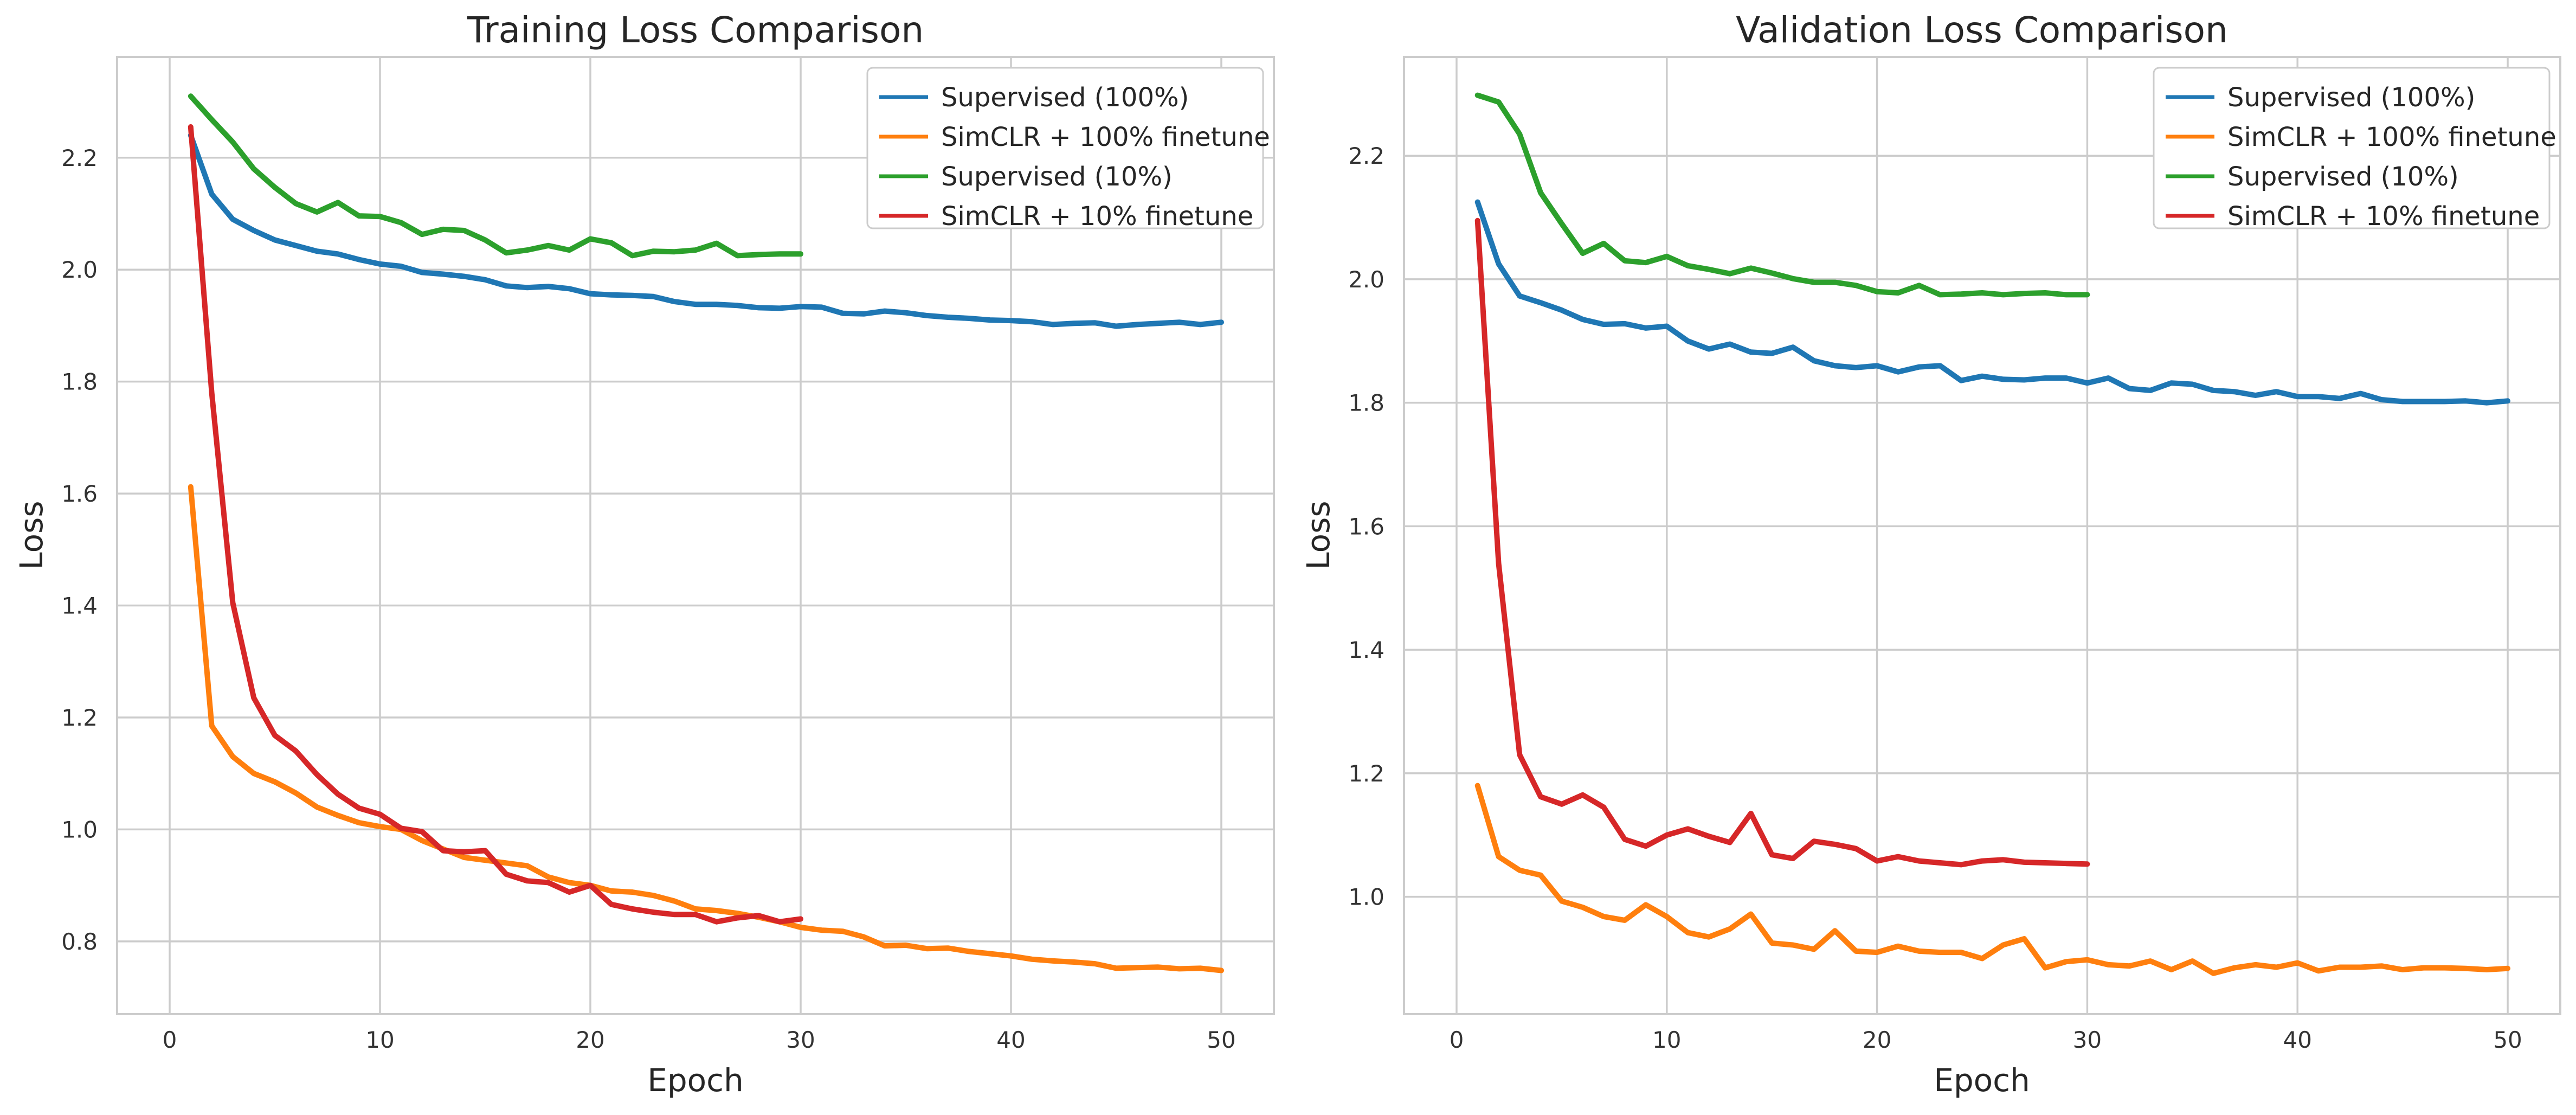  I want to click on chart-title: Validation Loss Comparison, so click(1982, 30).